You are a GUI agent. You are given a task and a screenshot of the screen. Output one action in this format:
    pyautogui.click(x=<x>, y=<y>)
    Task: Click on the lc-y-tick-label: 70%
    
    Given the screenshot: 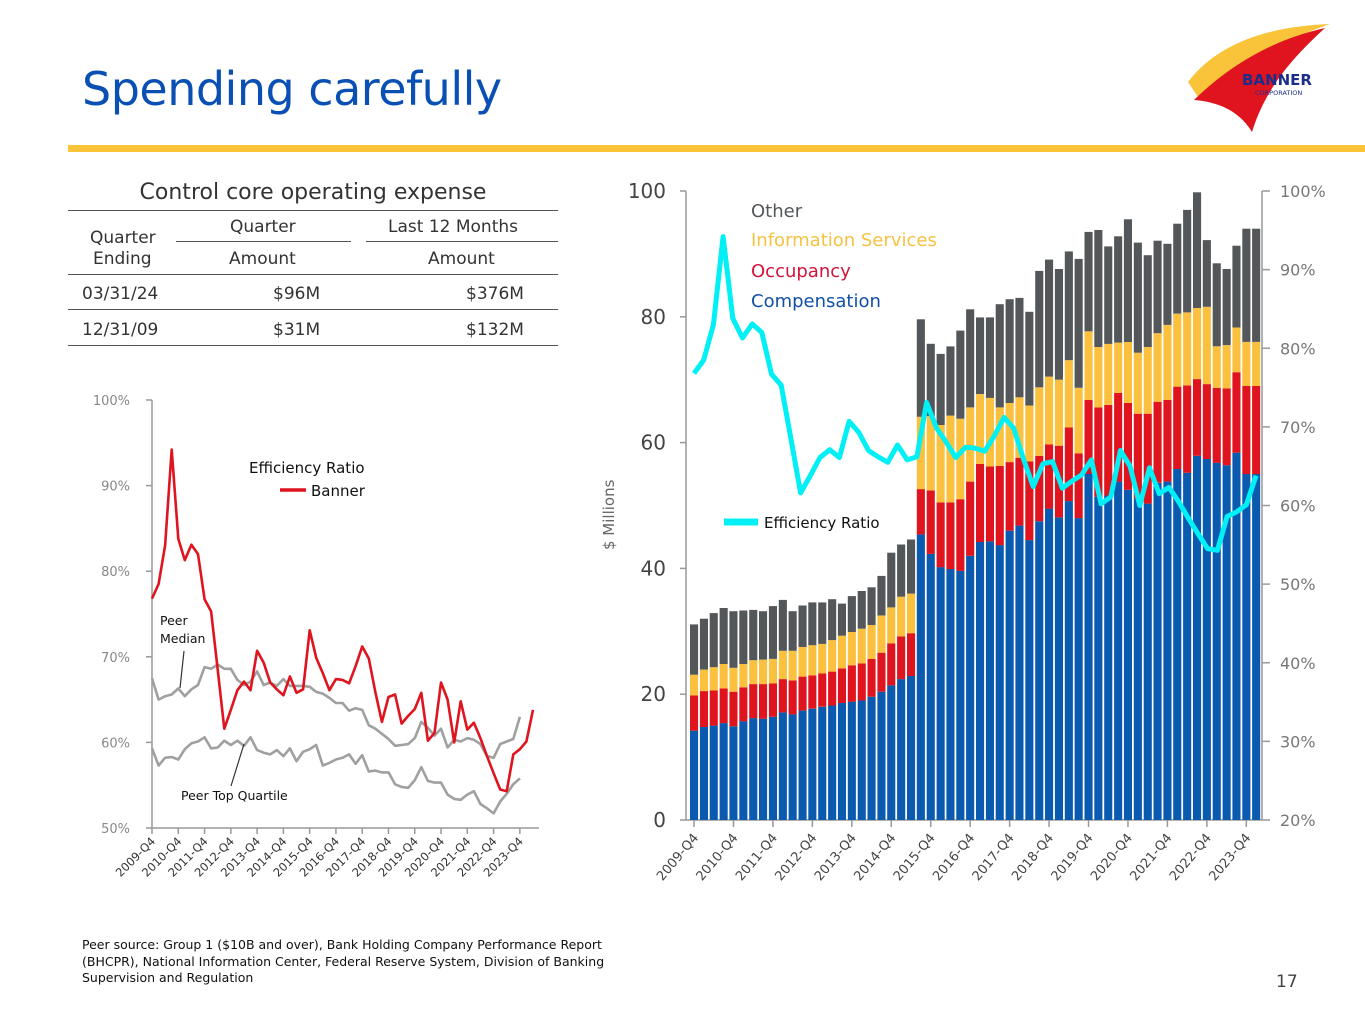 What is the action you would take?
    pyautogui.click(x=115, y=658)
    